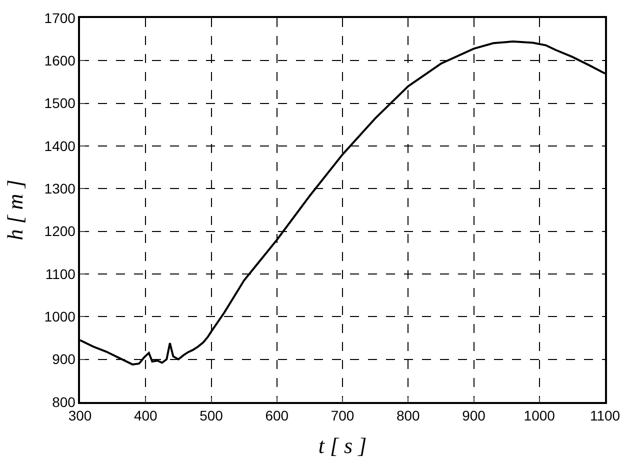 The image size is (630, 467). Describe the element at coordinates (60, 316) in the screenshot. I see `y-tick-label: 1000` at that location.